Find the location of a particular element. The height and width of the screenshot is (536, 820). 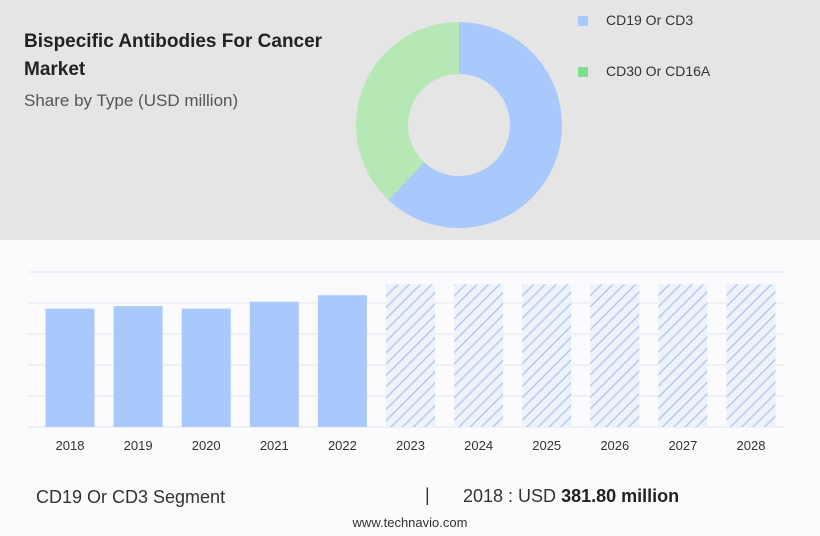

forecast-bar-2025 is located at coordinates (547, 355).